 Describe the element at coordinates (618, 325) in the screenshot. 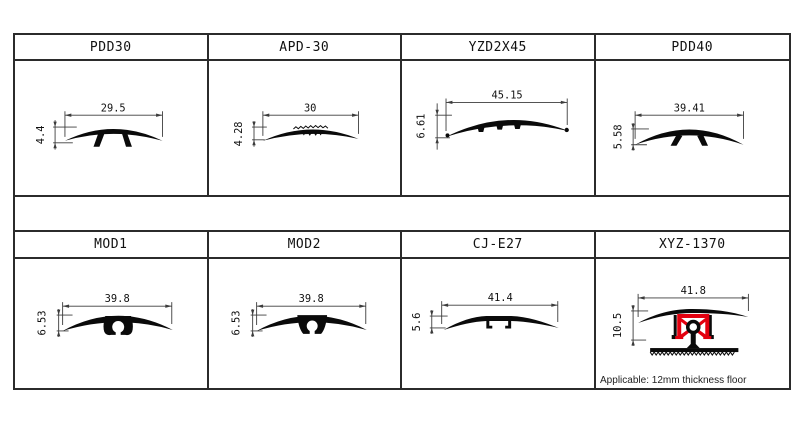

I see `height-dimension-label: 10.5` at that location.